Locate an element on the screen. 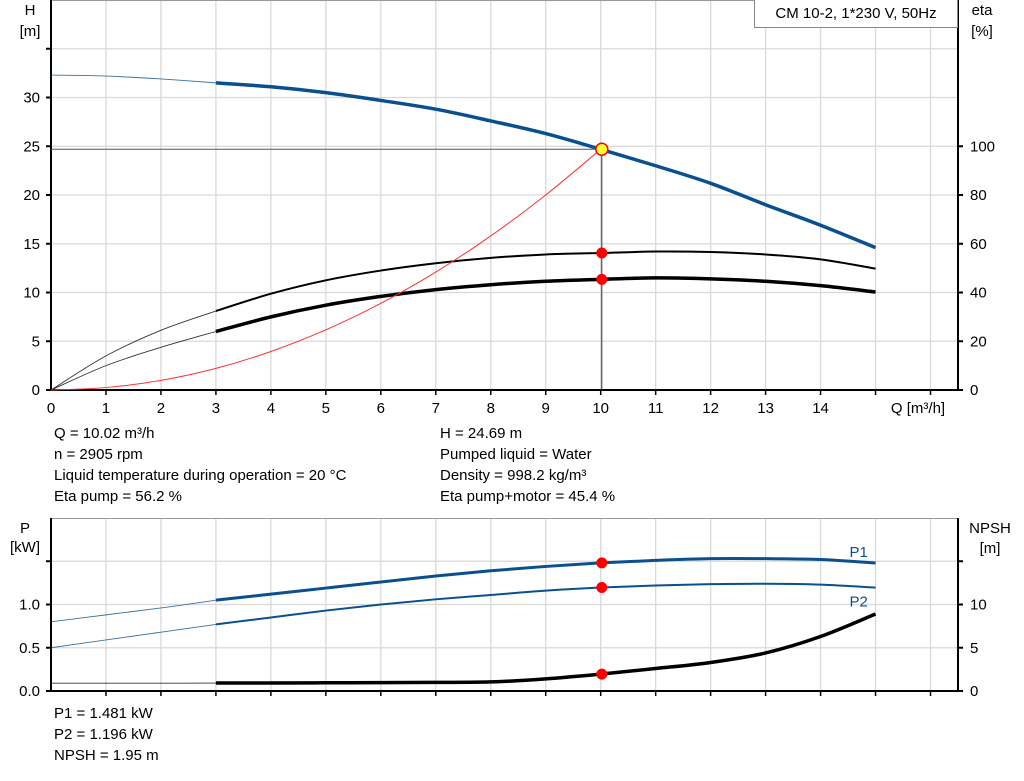  x-tick-label: 2 is located at coordinates (161, 408).